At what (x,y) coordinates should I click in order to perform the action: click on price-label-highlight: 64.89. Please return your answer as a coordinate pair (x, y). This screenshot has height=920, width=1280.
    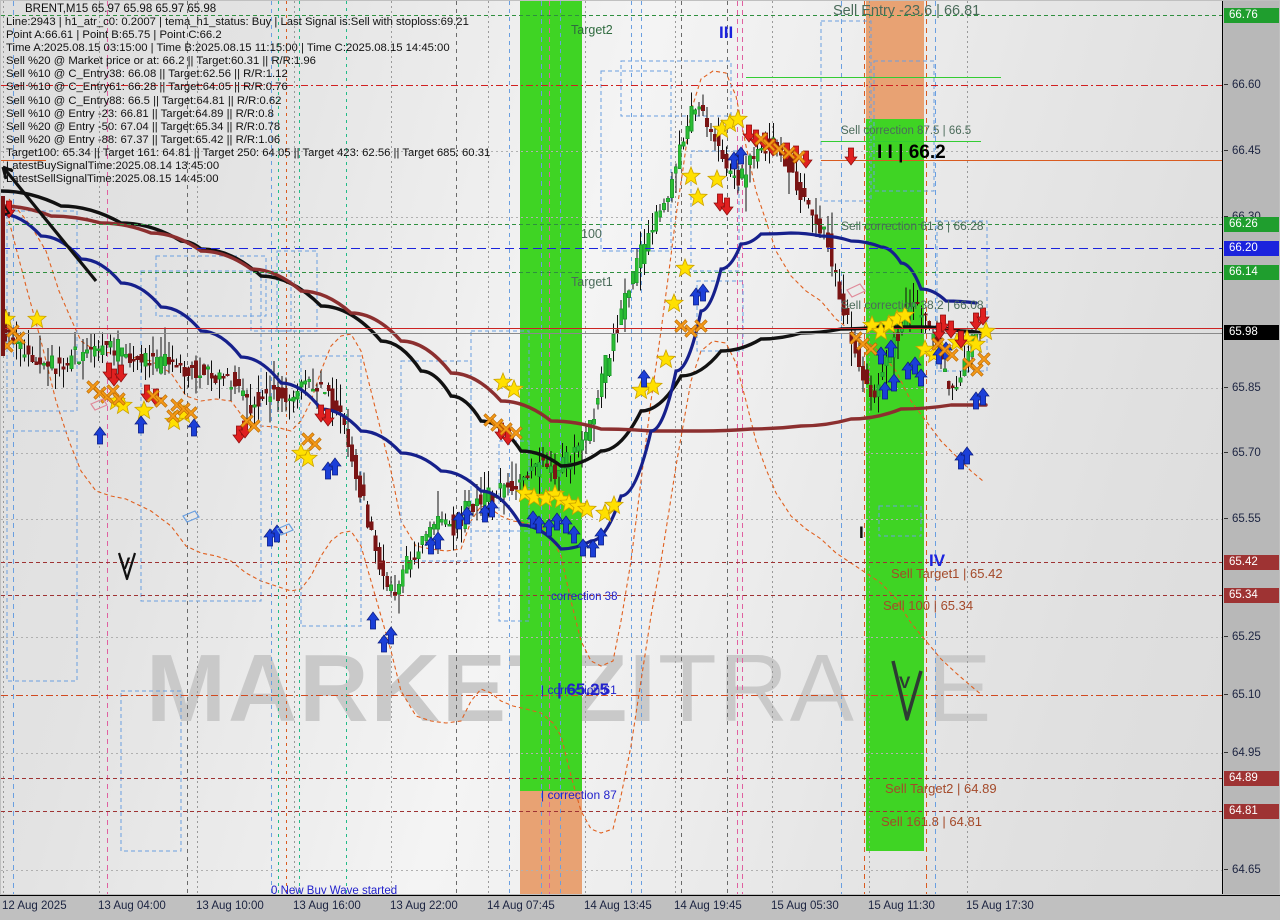
    Looking at the image, I should click on (1251, 778).